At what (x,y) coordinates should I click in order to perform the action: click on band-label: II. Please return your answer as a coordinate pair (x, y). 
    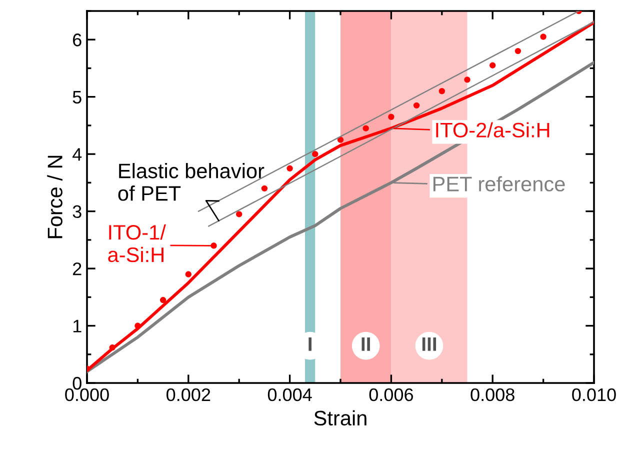
    Looking at the image, I should click on (366, 344).